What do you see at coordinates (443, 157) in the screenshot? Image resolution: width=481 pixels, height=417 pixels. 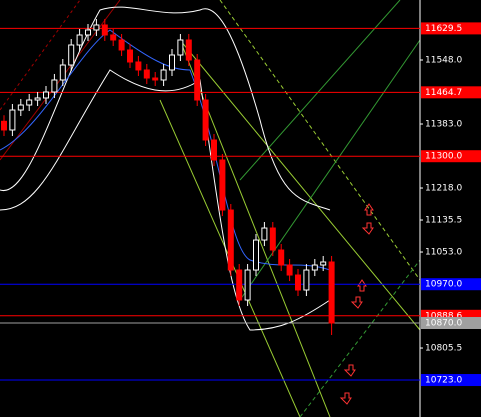 I see `level-label: 11300.0` at bounding box center [443, 157].